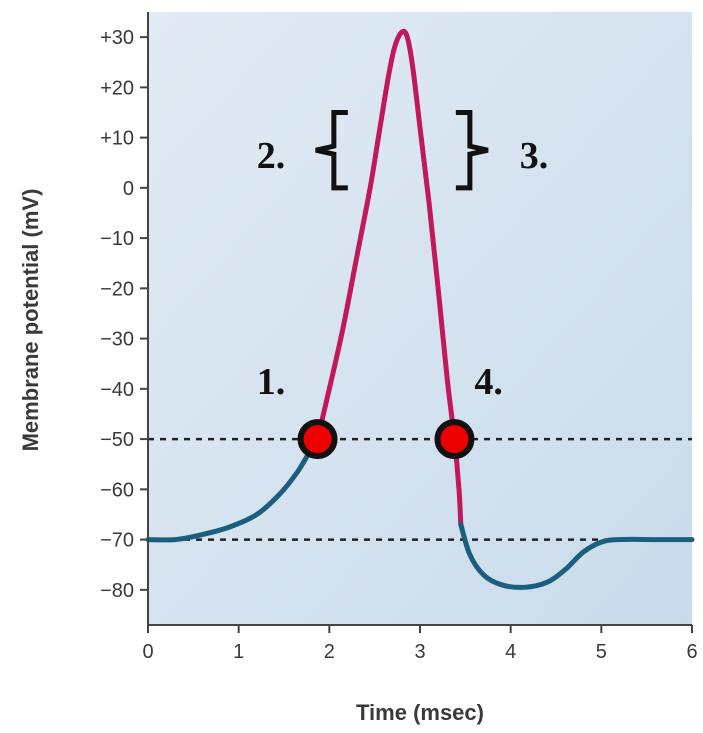  I want to click on bracket-left, so click(331, 150).